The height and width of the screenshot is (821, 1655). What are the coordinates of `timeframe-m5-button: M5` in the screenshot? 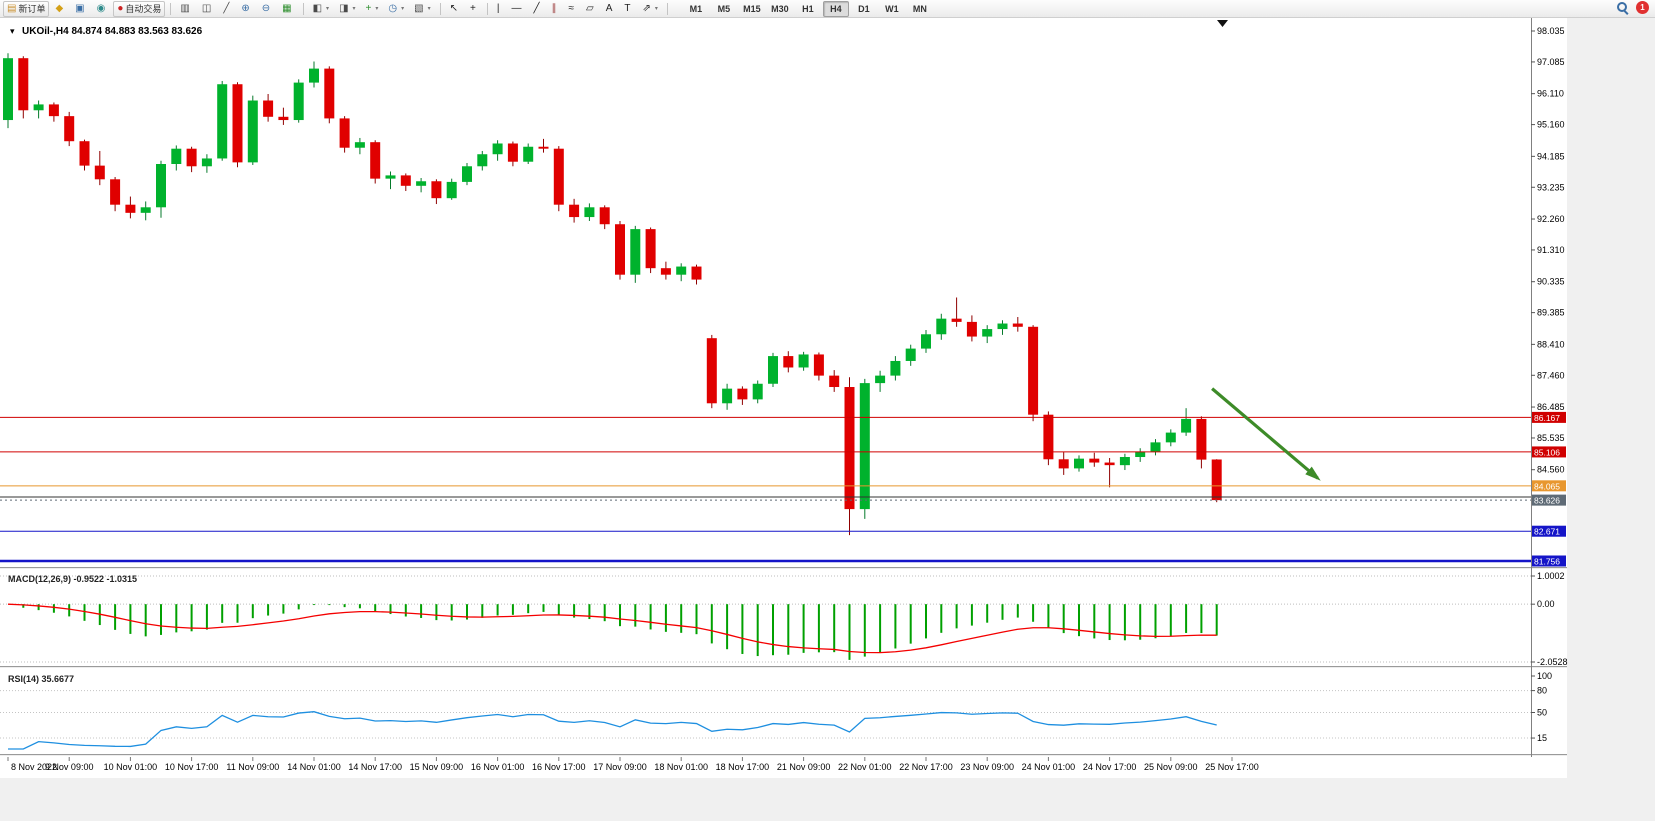 It's located at (724, 8).